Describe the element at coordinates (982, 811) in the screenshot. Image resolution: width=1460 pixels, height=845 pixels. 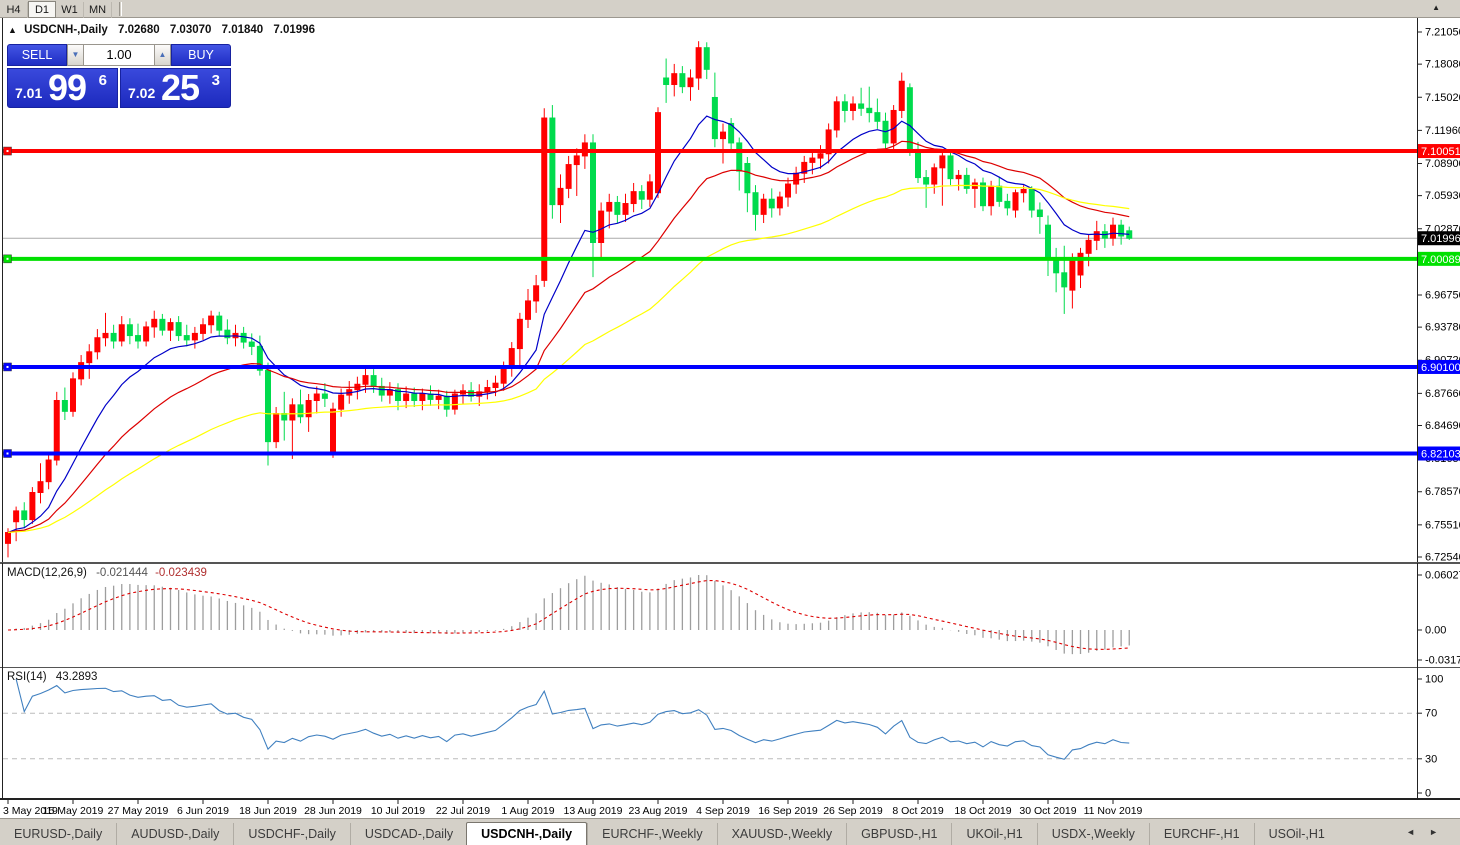
I see `date-label: 18 Oct 2019` at that location.